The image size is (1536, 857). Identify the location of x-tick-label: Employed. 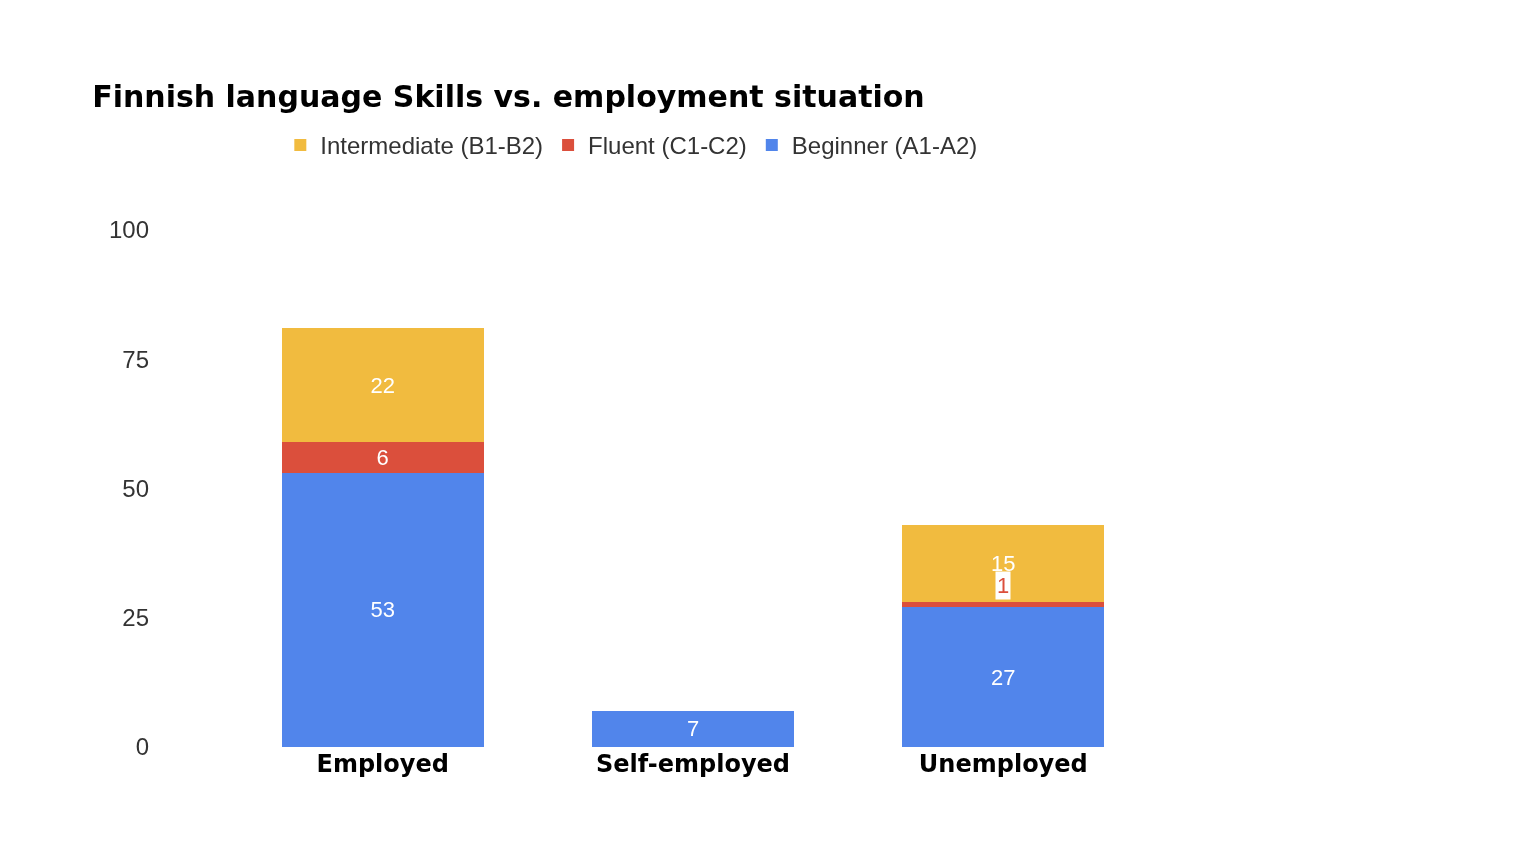
(382, 764).